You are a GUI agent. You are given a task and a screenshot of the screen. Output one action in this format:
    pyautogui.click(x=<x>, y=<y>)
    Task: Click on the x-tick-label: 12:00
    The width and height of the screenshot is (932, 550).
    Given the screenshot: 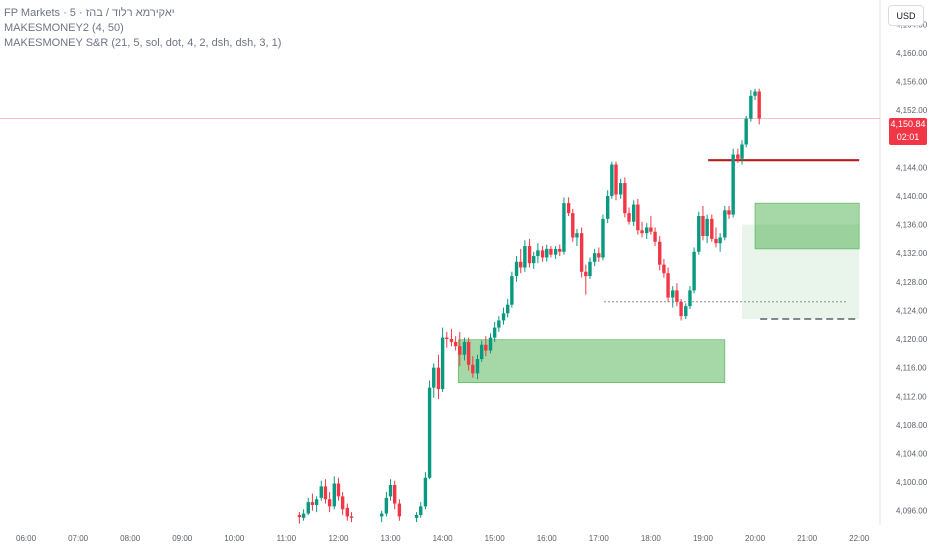 What is the action you would take?
    pyautogui.click(x=338, y=538)
    